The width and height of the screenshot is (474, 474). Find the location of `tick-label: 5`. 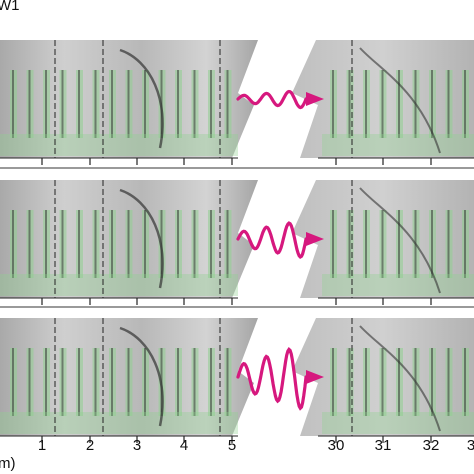

tick-label: 5 is located at coordinates (232, 445).